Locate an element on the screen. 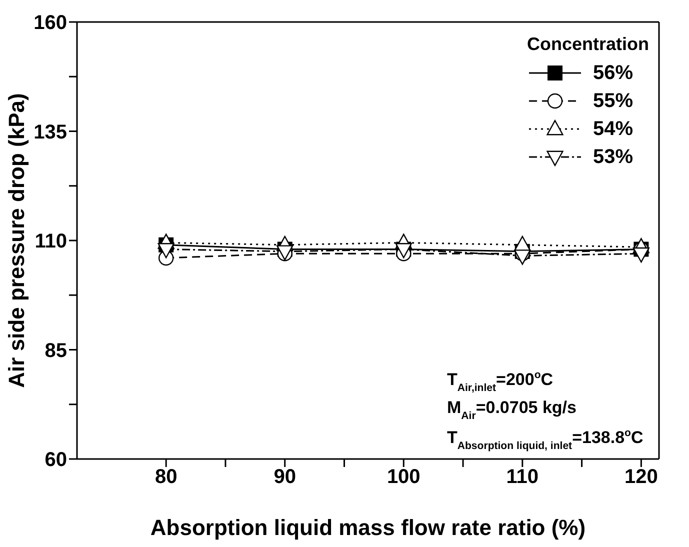 The width and height of the screenshot is (689, 547). x-axis-title: Absorption liquid mass flow rate ratio (%) is located at coordinates (368, 527).